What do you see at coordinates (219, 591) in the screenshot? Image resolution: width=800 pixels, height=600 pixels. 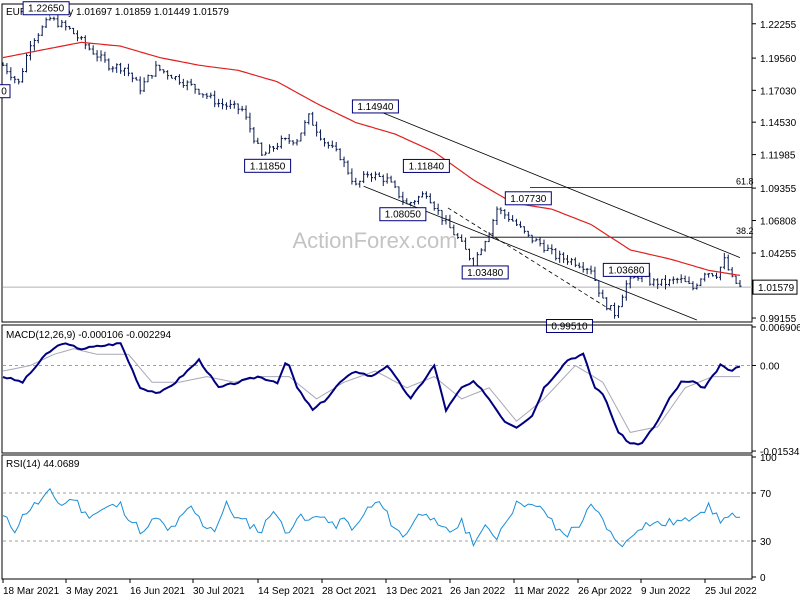 I see `time-tick-label: 30 Jul 2021` at bounding box center [219, 591].